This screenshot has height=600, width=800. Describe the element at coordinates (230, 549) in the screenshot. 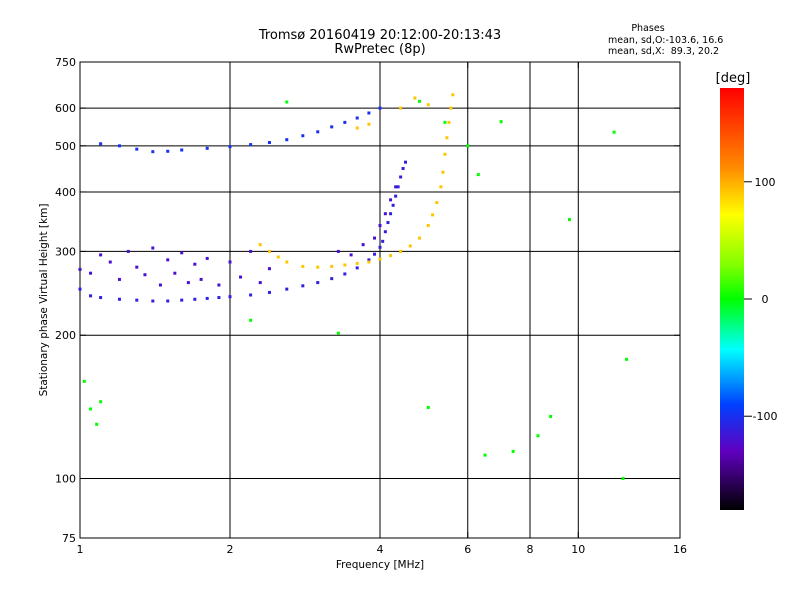

I see `x-tick-label: 2` at that location.